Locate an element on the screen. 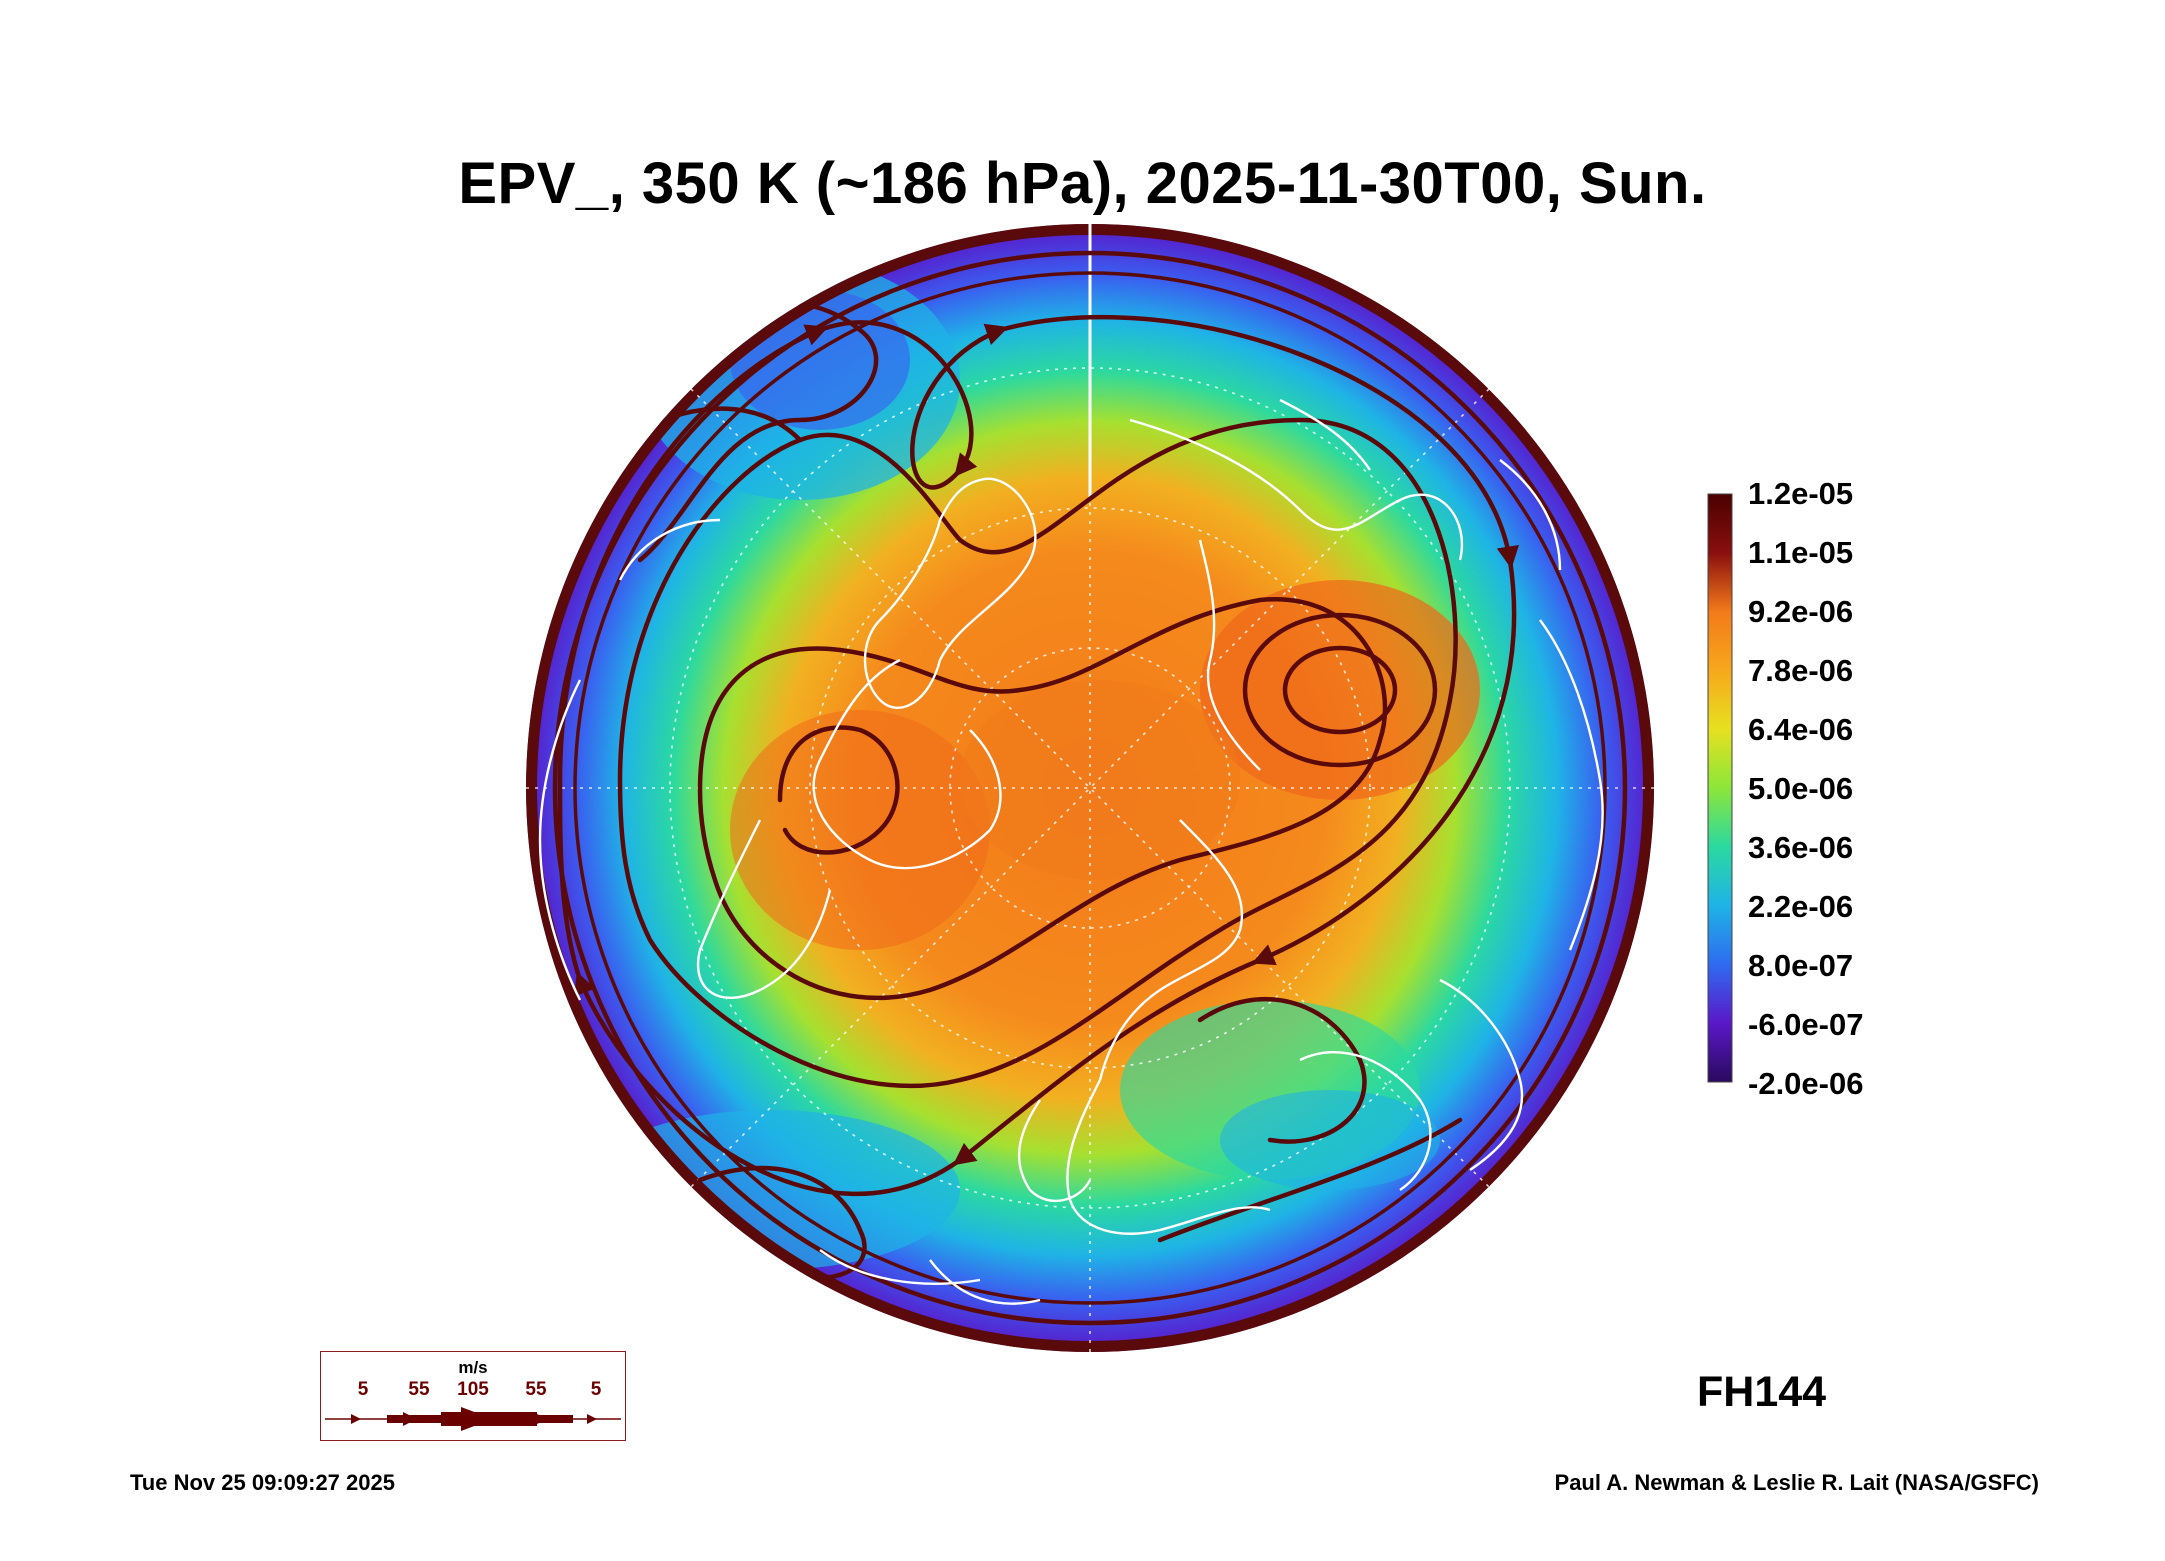 The height and width of the screenshot is (1561, 2165). wind-value-label: 105 is located at coordinates (473, 1389).